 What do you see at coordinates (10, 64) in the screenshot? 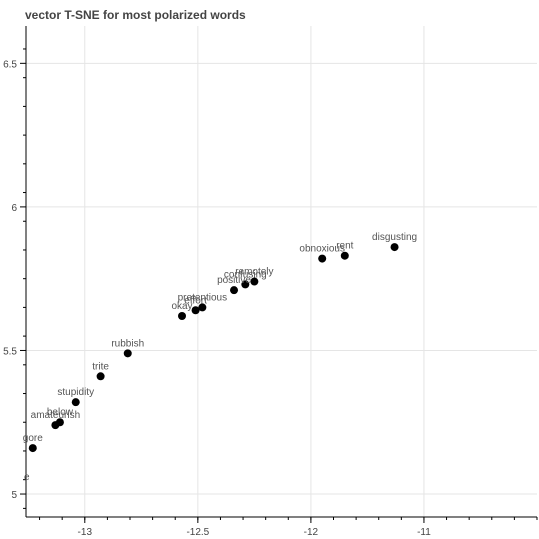
I see `y-tick-label: 6.5` at bounding box center [10, 64].